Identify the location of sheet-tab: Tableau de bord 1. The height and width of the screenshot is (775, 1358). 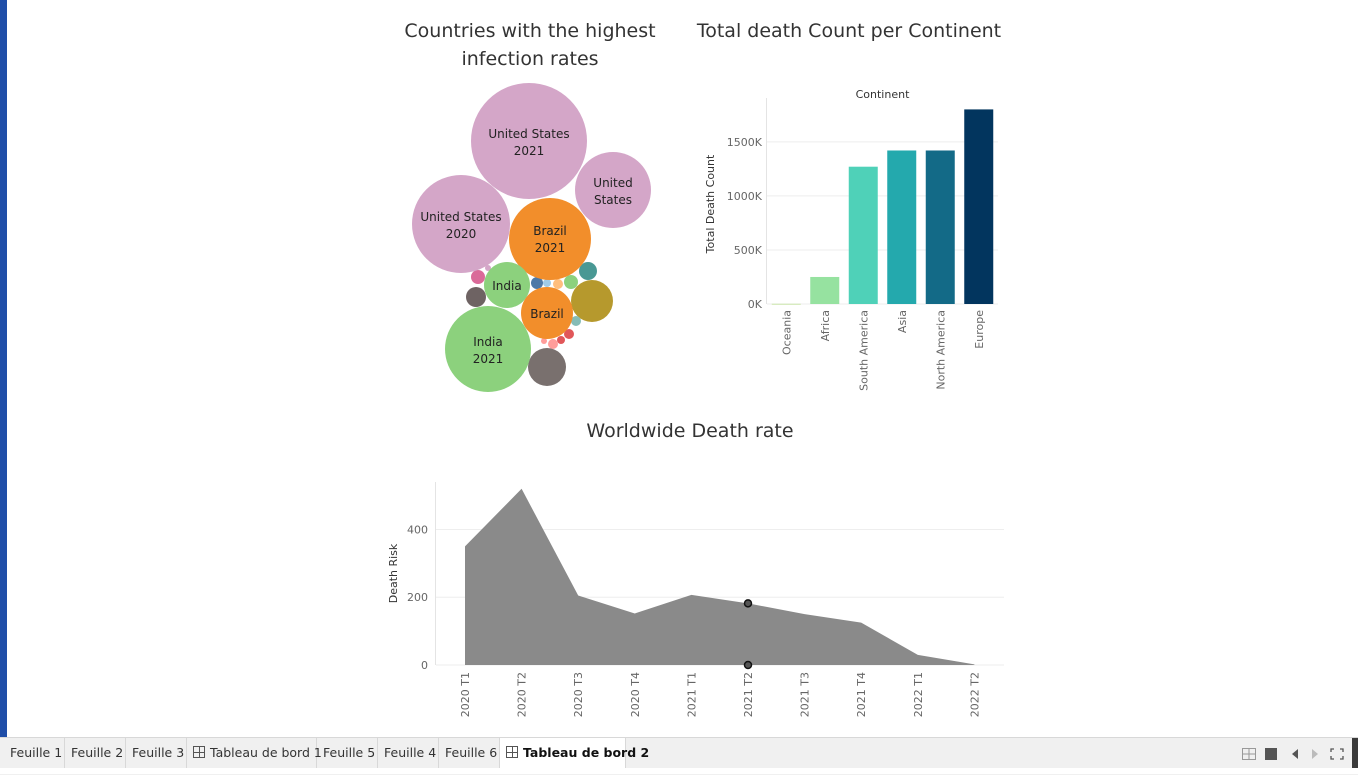
(254, 753).